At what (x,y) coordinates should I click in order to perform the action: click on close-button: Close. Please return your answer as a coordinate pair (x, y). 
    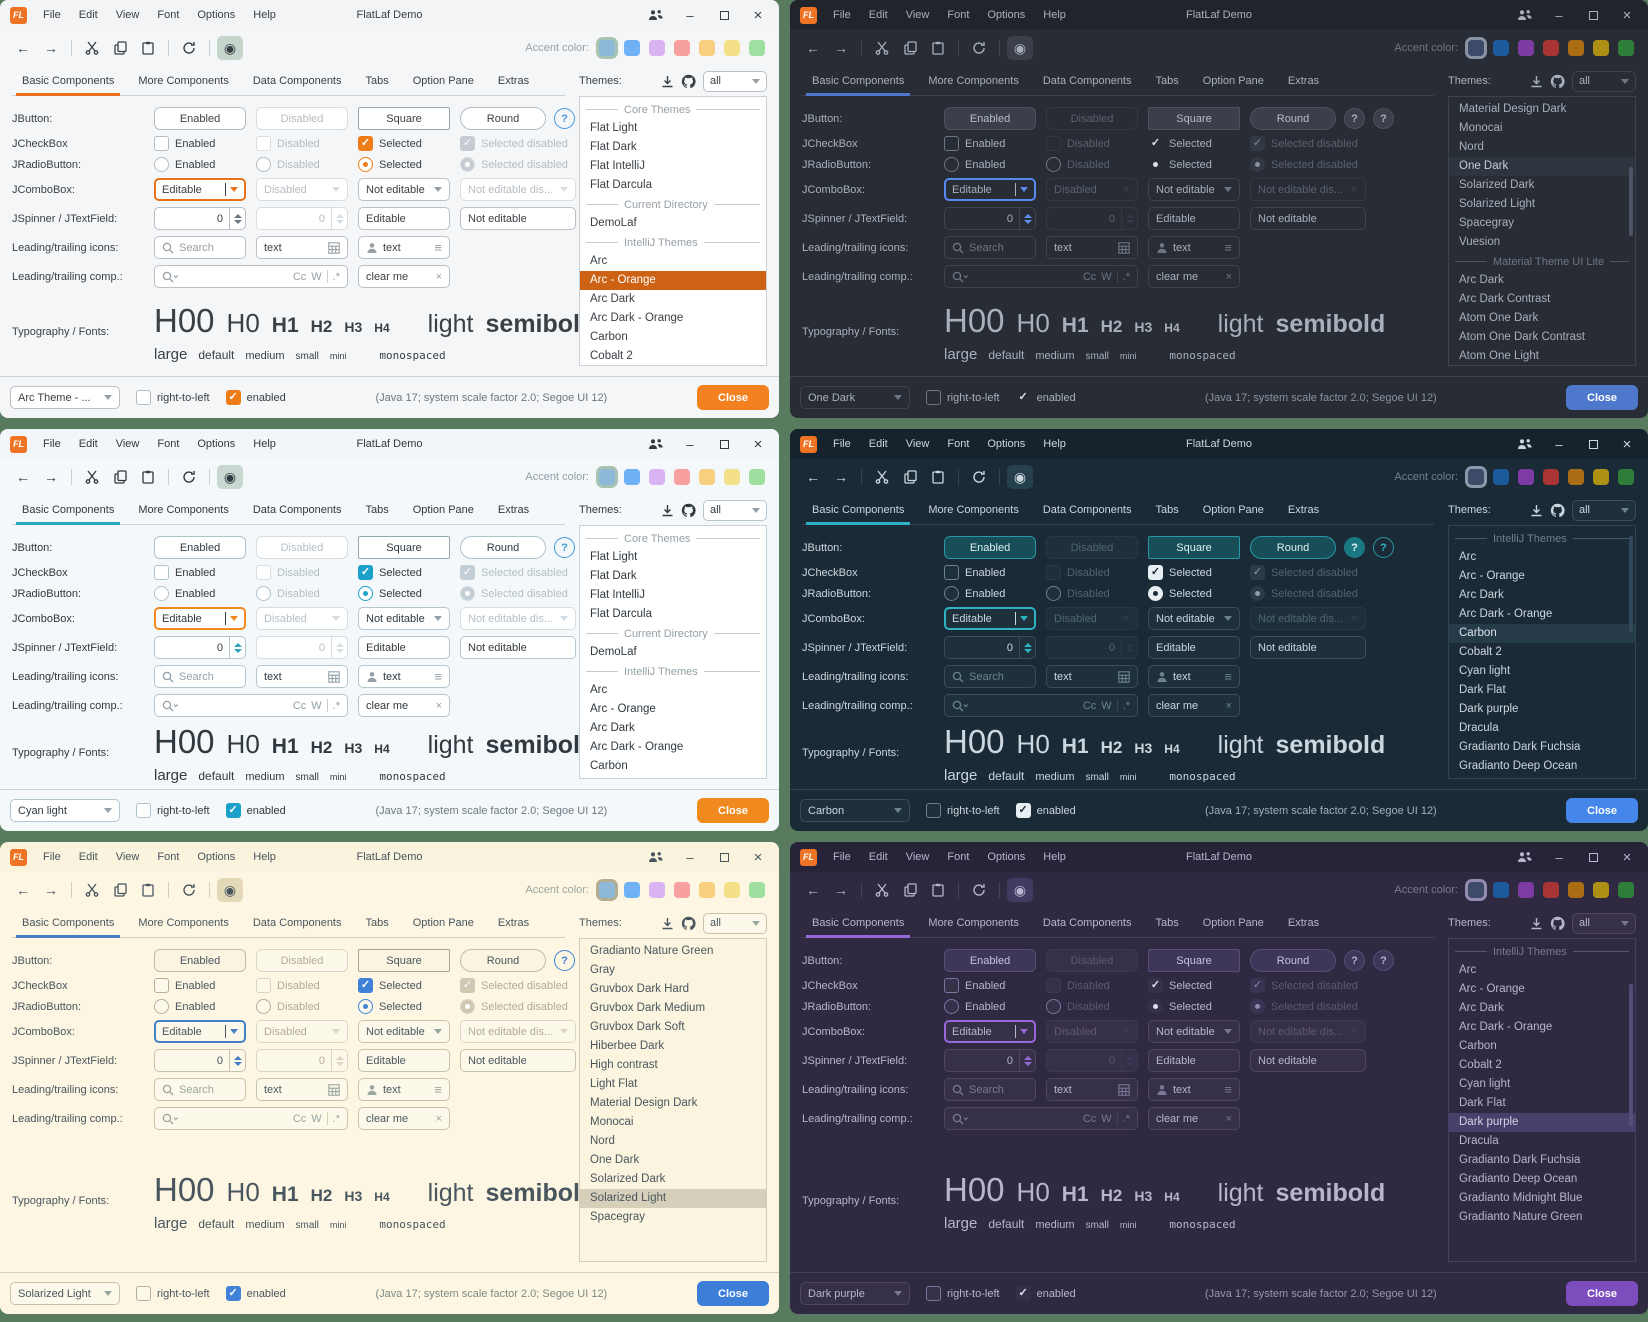
    Looking at the image, I should click on (1602, 397).